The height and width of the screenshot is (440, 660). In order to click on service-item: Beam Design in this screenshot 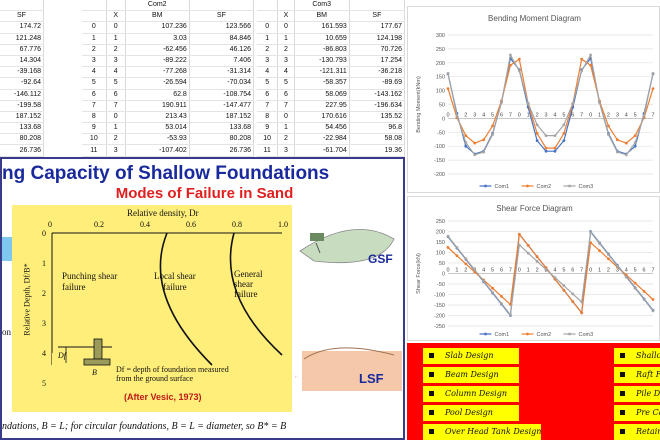, I will do `click(471, 375)`.